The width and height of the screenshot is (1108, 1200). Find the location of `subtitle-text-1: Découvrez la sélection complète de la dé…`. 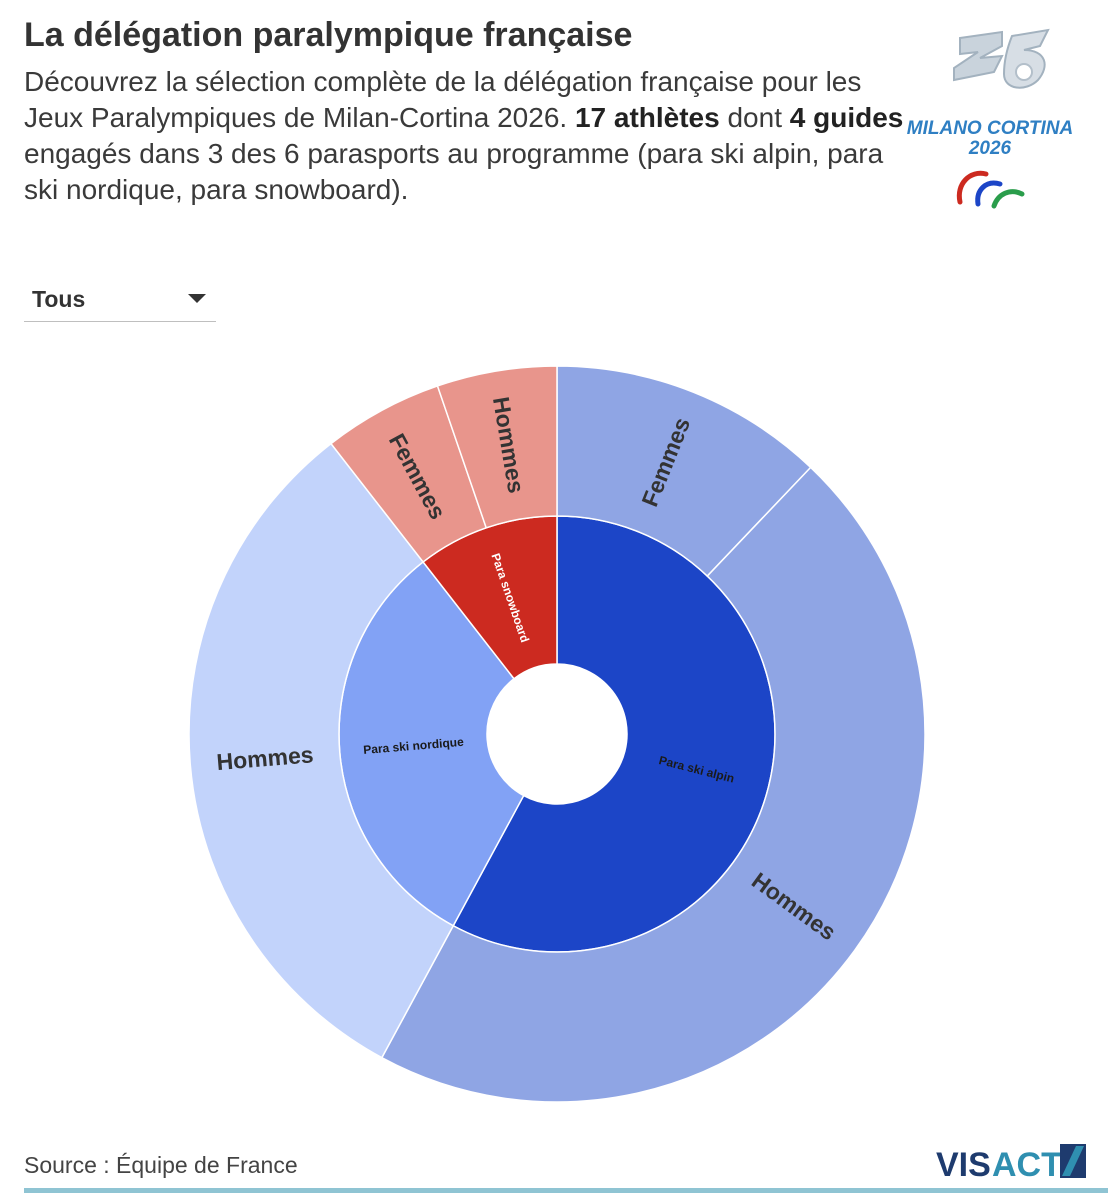

subtitle-text-1: Découvrez la sélection complète de la dé… is located at coordinates (443, 99).